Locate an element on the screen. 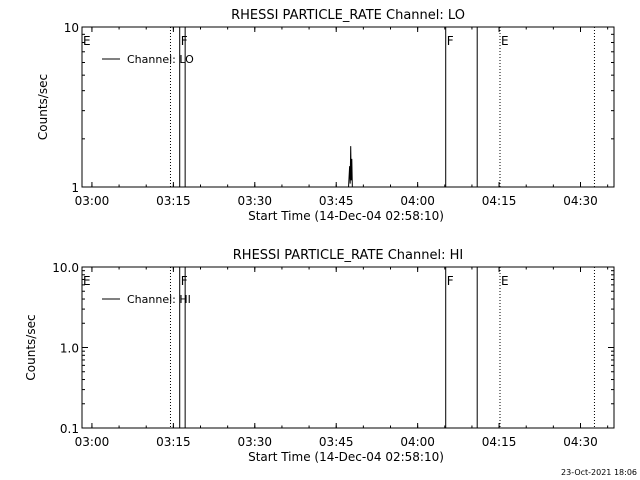 This screenshot has height=480, width=640. y-tick-label: 1 is located at coordinates (75, 188).